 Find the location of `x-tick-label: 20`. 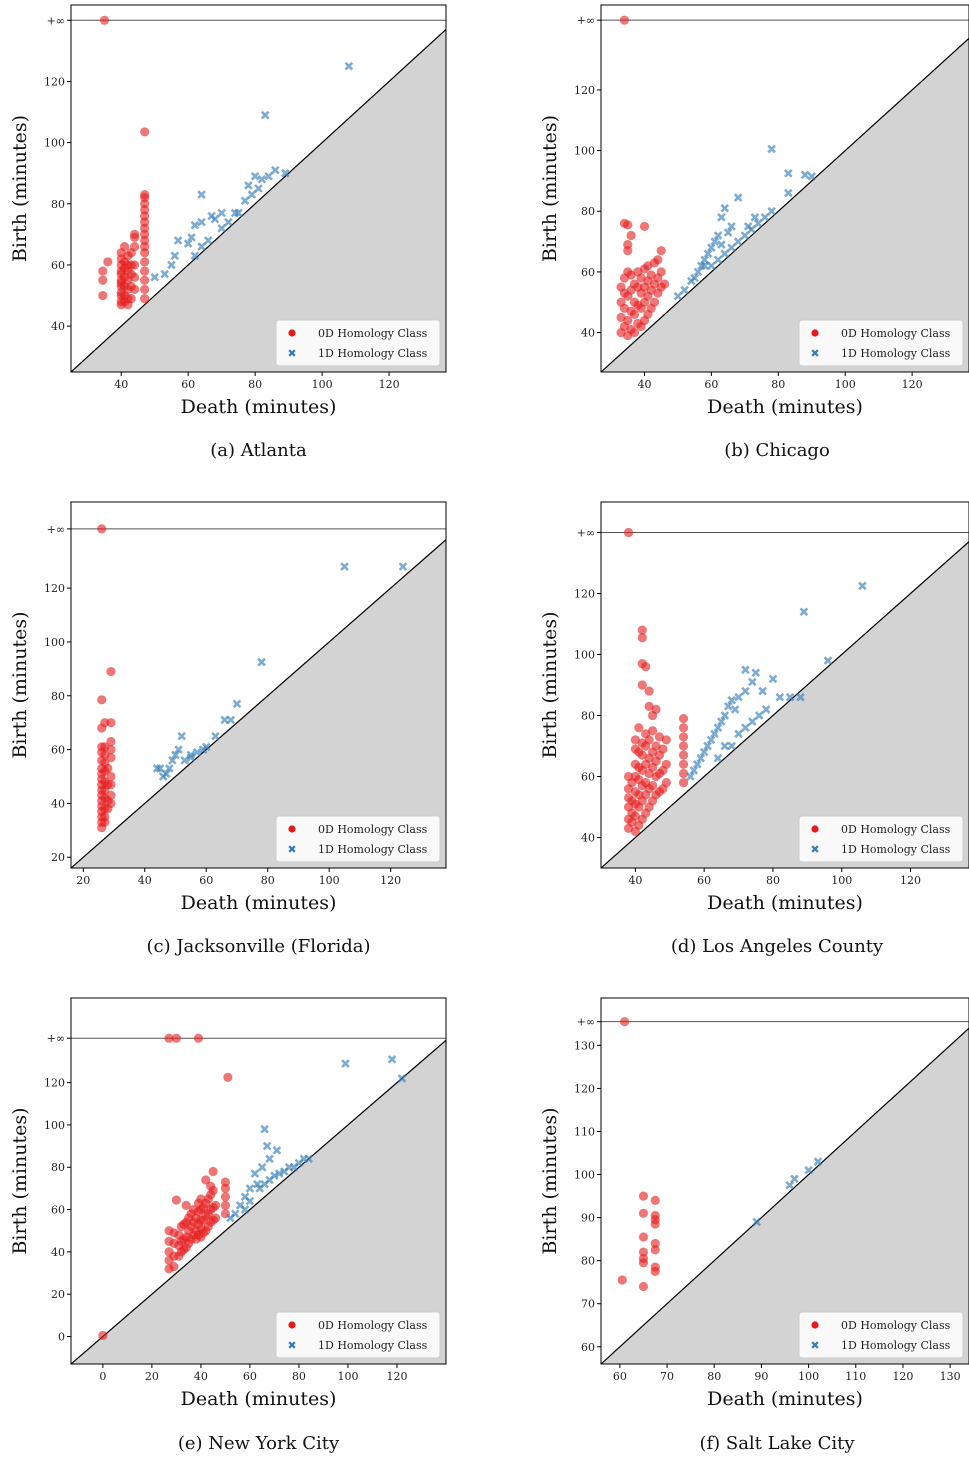

x-tick-label: 20 is located at coordinates (152, 1376).